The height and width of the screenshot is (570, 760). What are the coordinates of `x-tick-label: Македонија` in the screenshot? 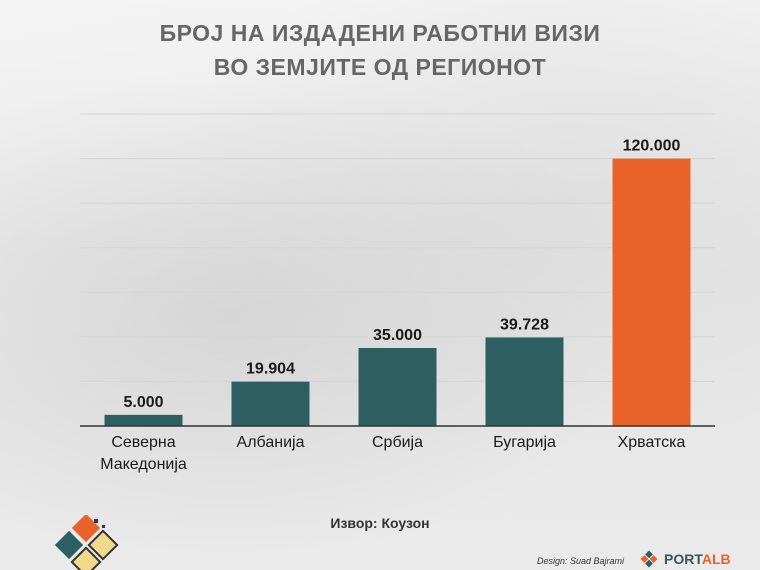 It's located at (143, 464).